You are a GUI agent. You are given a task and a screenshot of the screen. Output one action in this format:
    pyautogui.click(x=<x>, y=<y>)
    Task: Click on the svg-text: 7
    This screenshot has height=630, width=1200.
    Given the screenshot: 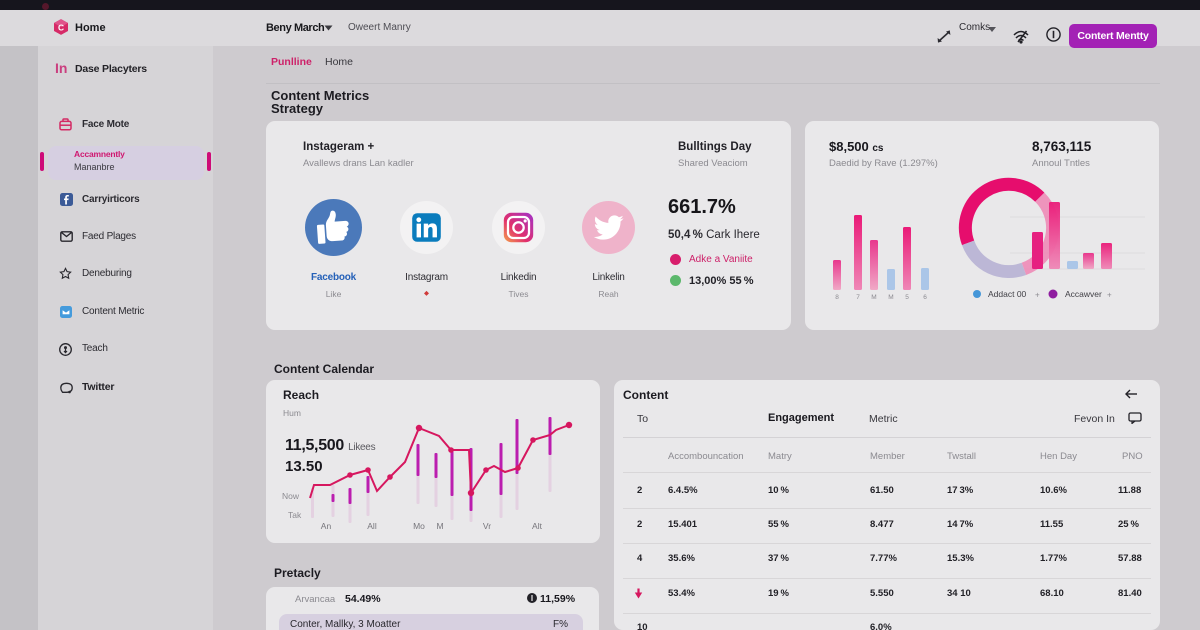 What is the action you would take?
    pyautogui.click(x=858, y=297)
    